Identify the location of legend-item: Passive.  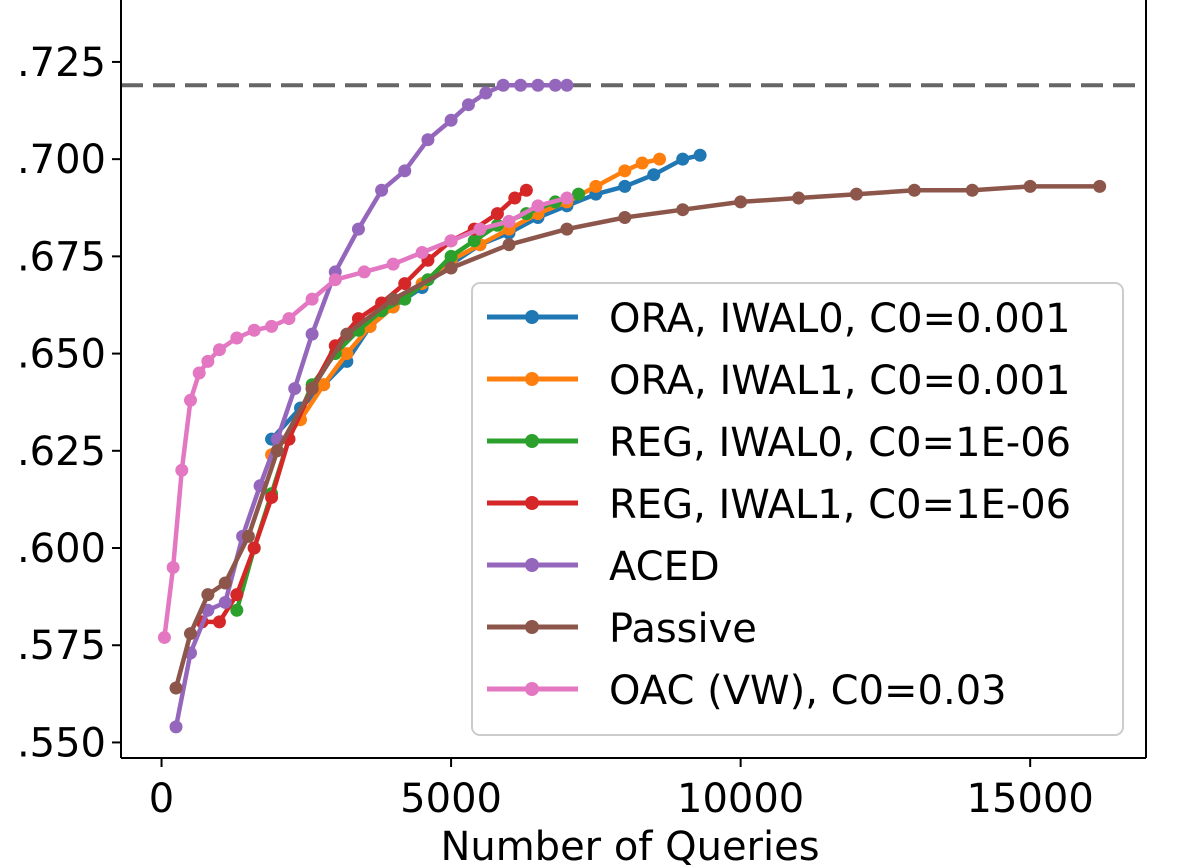
(622, 629).